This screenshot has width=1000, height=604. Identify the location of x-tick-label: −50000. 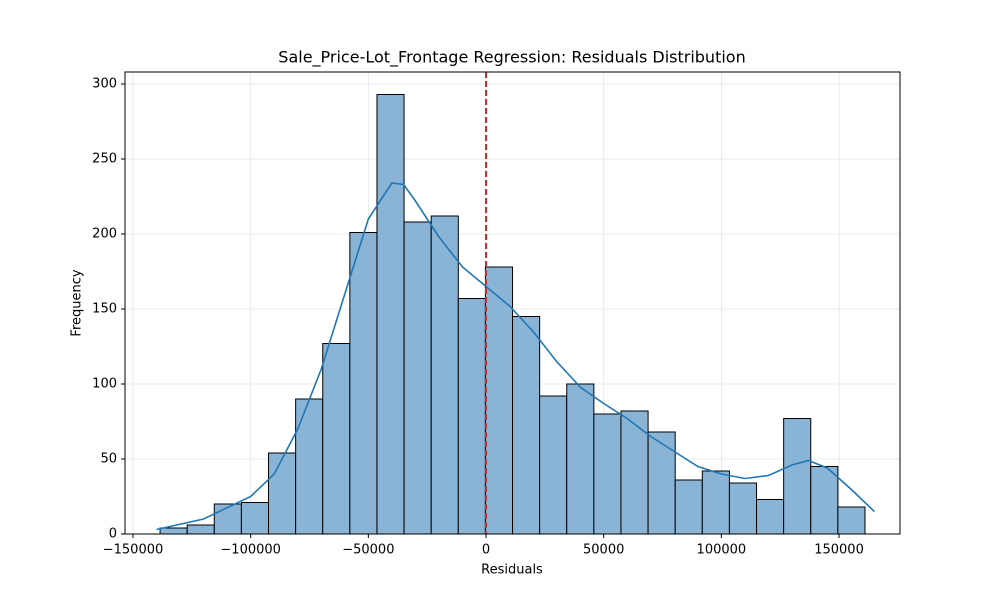
(368, 550).